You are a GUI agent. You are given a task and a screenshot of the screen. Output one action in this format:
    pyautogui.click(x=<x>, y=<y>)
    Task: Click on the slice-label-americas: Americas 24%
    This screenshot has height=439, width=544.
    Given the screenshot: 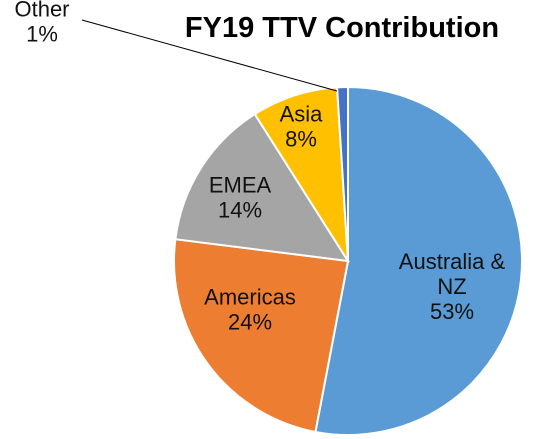 What is the action you would take?
    pyautogui.click(x=250, y=310)
    